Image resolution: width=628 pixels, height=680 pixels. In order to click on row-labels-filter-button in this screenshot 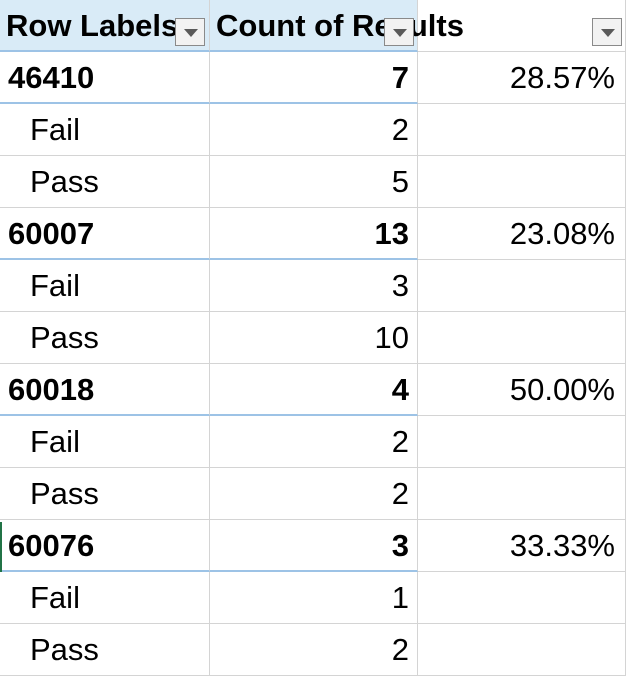, I will do `click(190, 32)`.